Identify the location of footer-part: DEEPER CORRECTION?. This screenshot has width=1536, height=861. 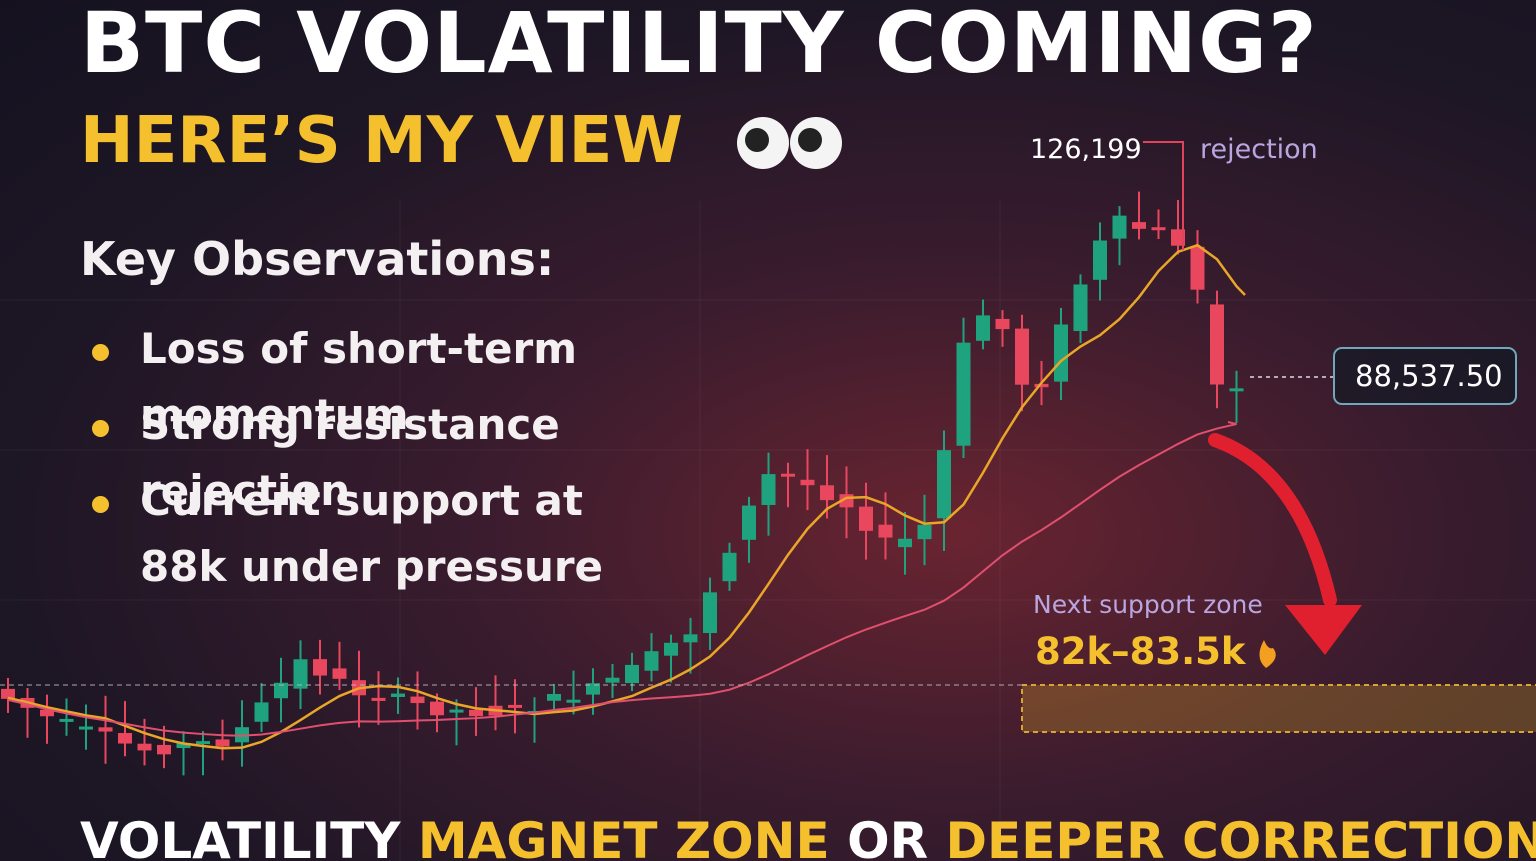
(1240, 836).